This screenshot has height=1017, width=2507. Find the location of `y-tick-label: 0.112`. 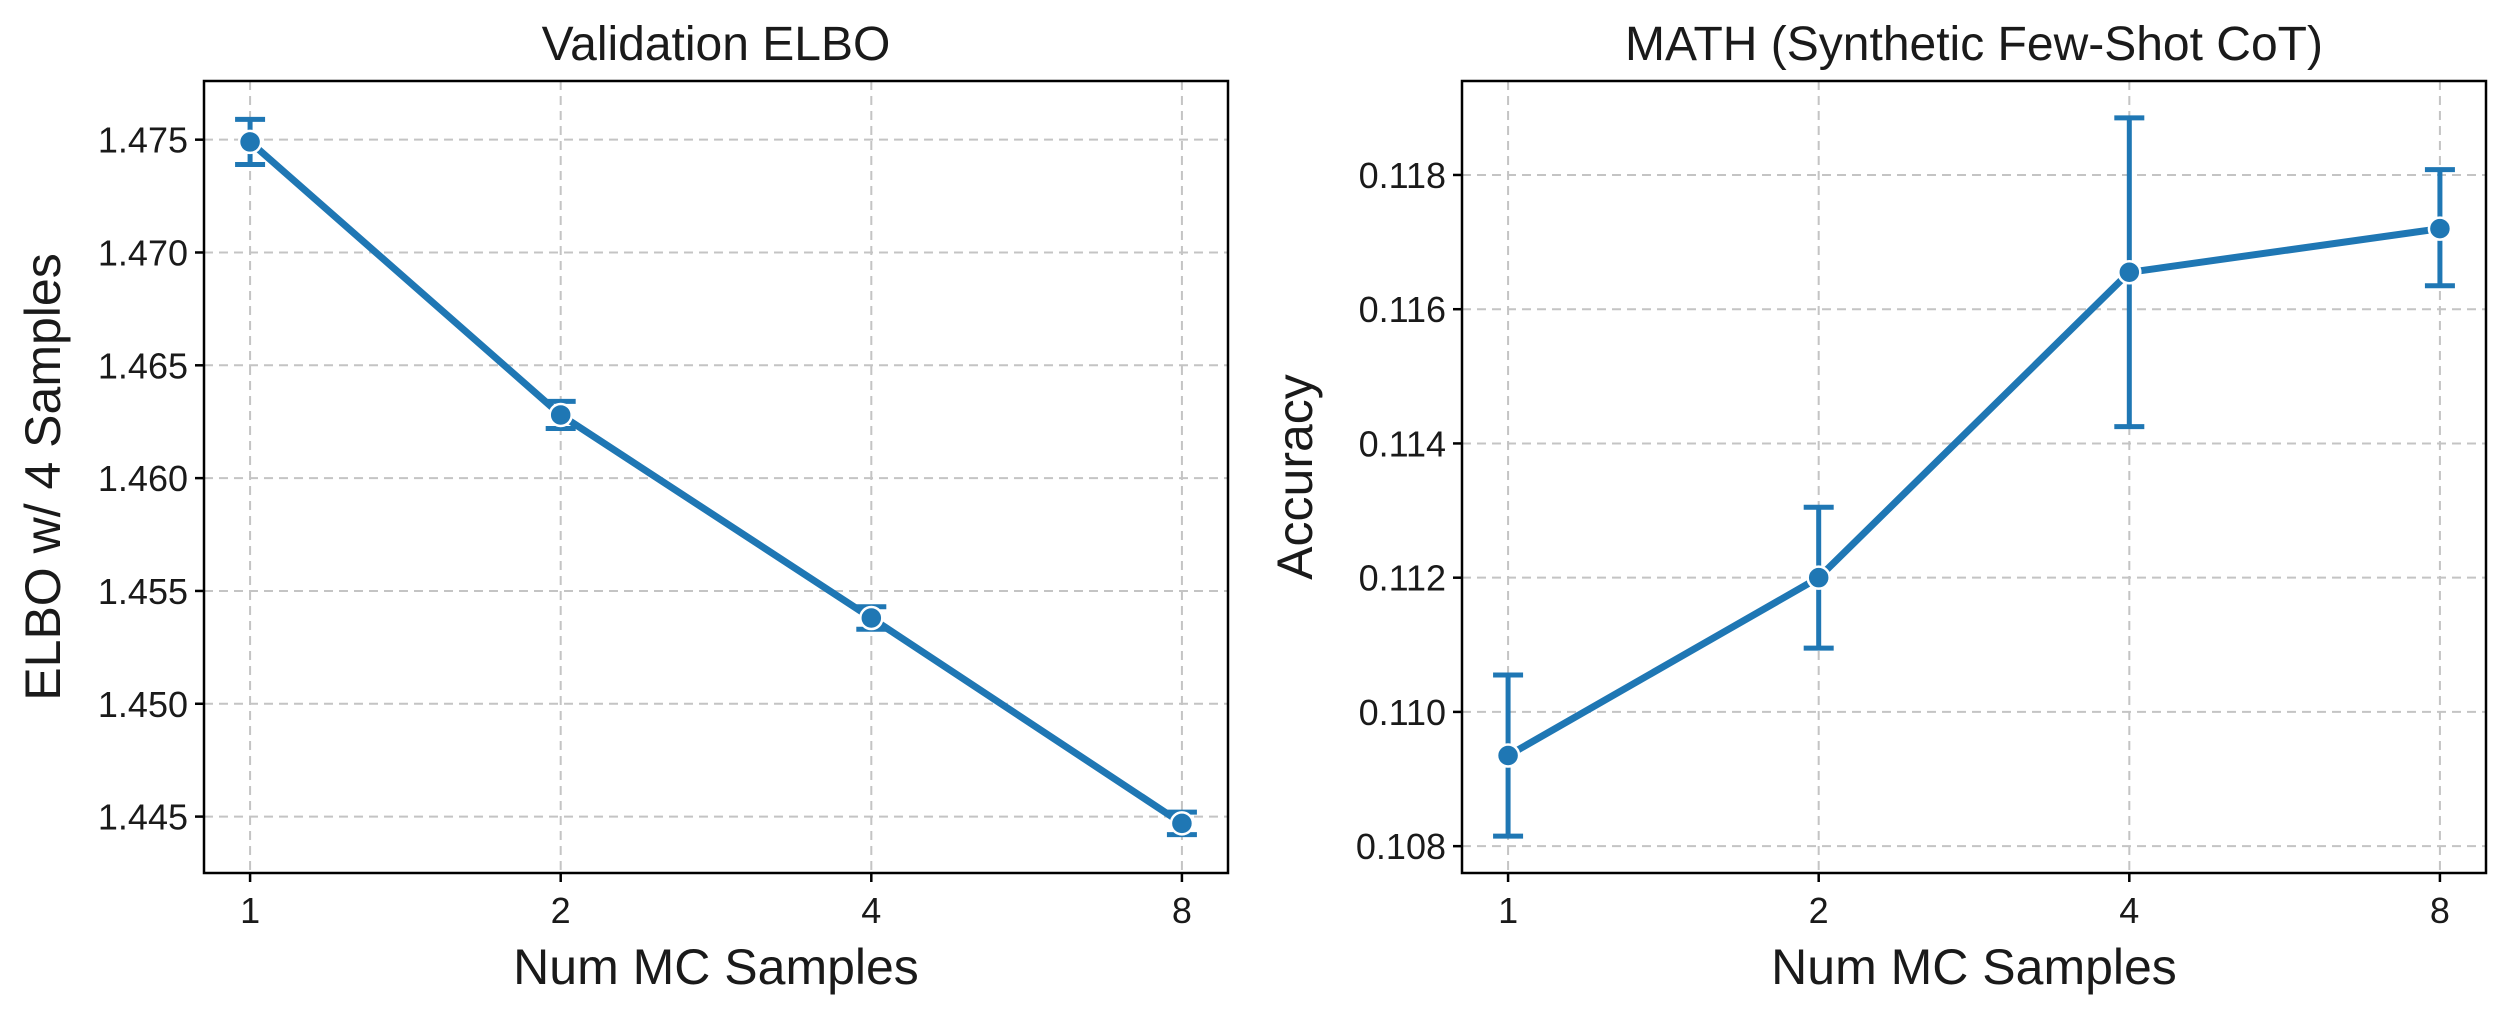

y-tick-label: 0.112 is located at coordinates (1402, 578).